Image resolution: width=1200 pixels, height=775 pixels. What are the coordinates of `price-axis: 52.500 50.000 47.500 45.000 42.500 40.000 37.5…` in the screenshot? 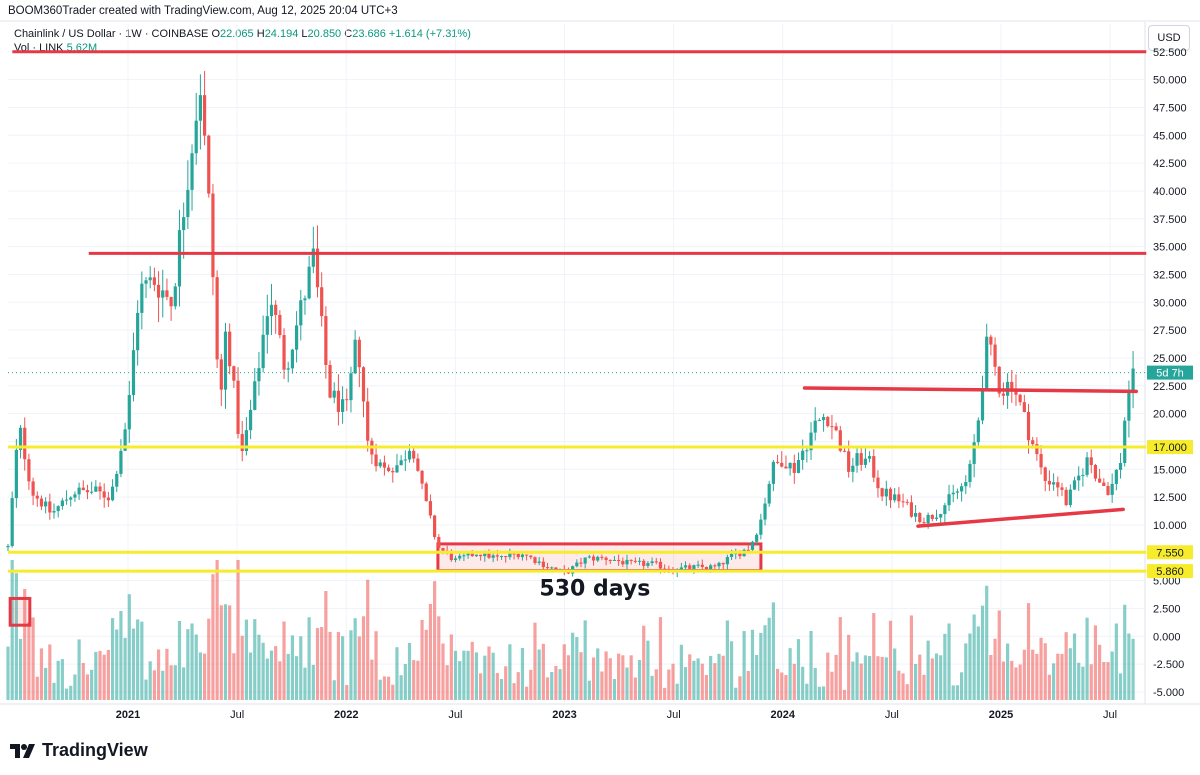 It's located at (1170, 373).